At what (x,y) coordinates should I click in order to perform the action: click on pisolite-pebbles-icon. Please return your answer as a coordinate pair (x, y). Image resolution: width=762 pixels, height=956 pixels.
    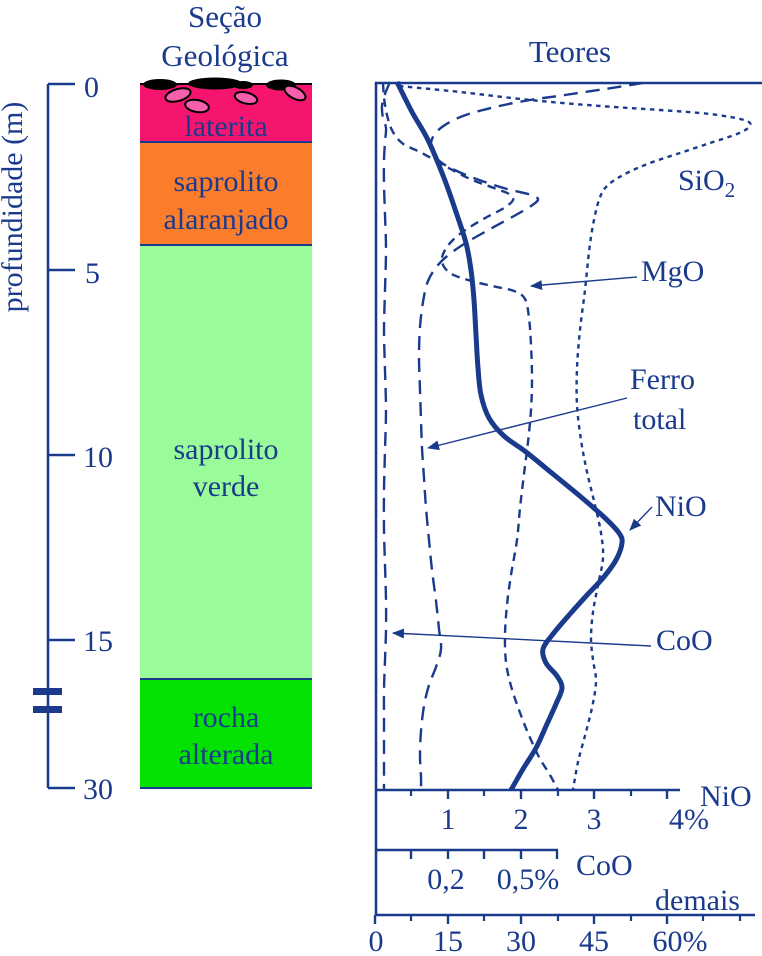
    Looking at the image, I should click on (235, 99).